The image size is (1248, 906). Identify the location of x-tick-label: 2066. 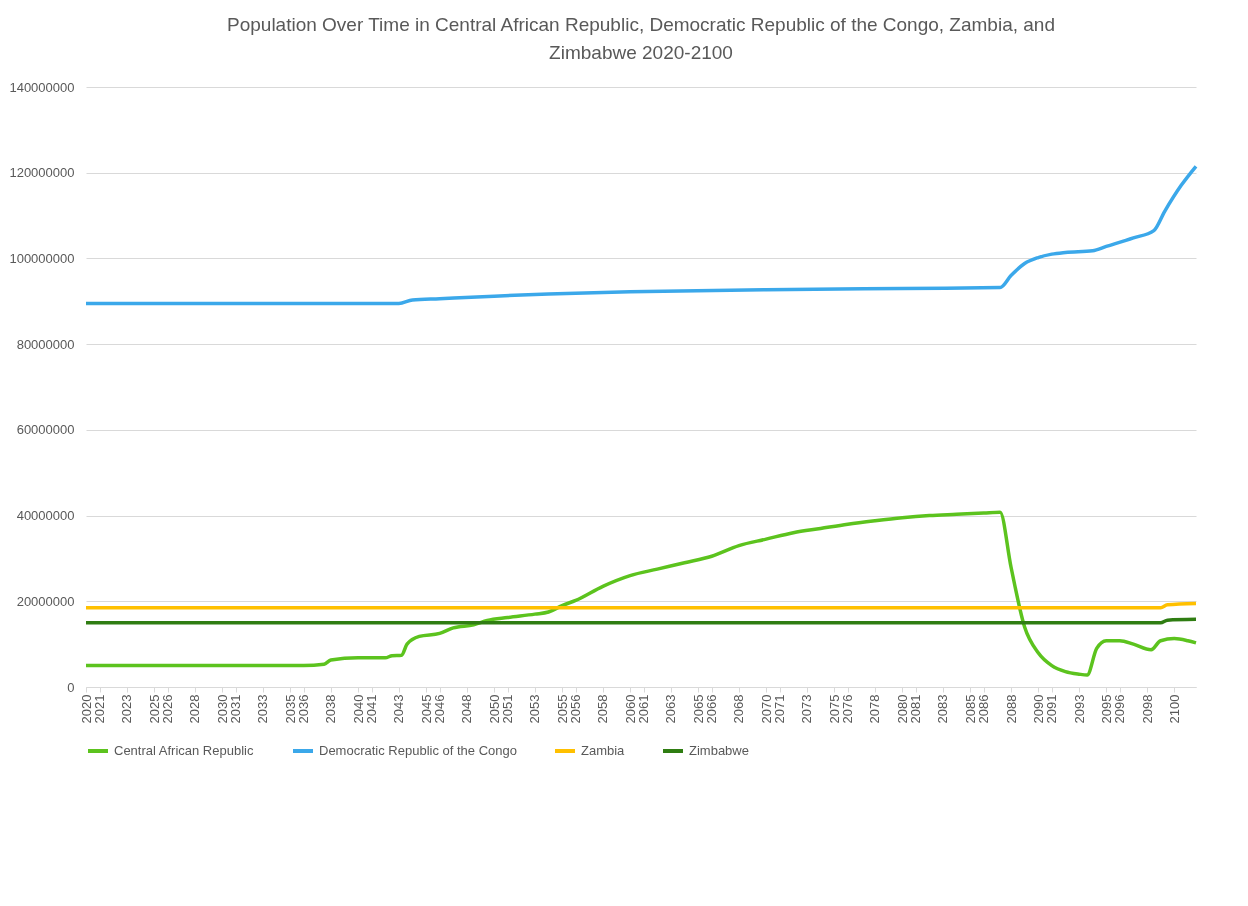
(712, 709).